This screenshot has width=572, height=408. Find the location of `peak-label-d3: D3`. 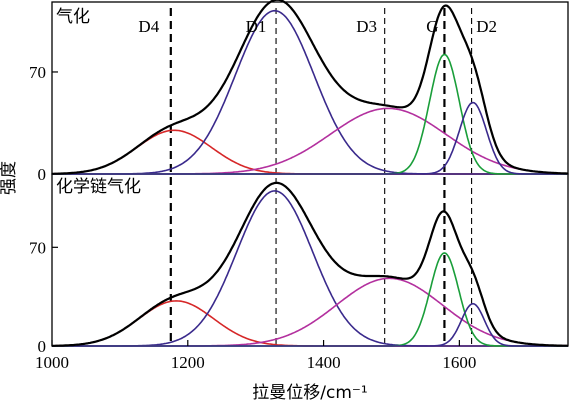

peak-label-d3: D3 is located at coordinates (366, 26).